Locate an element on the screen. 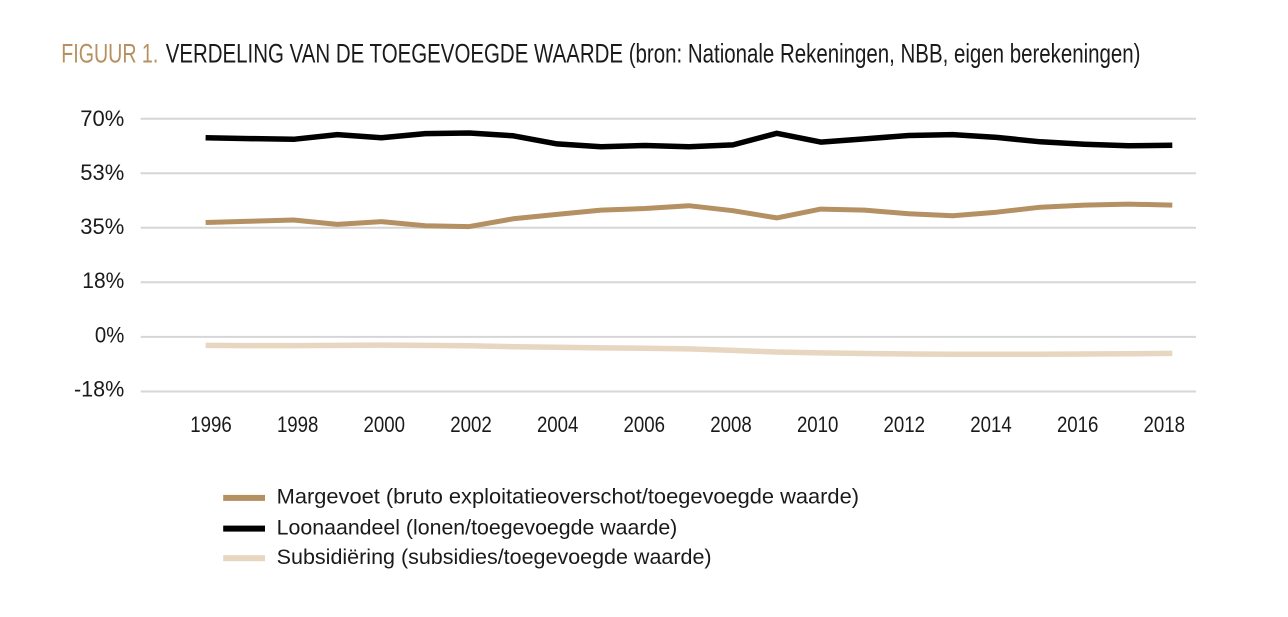 The width and height of the screenshot is (1288, 617). svg-text: 2000 is located at coordinates (385, 424).